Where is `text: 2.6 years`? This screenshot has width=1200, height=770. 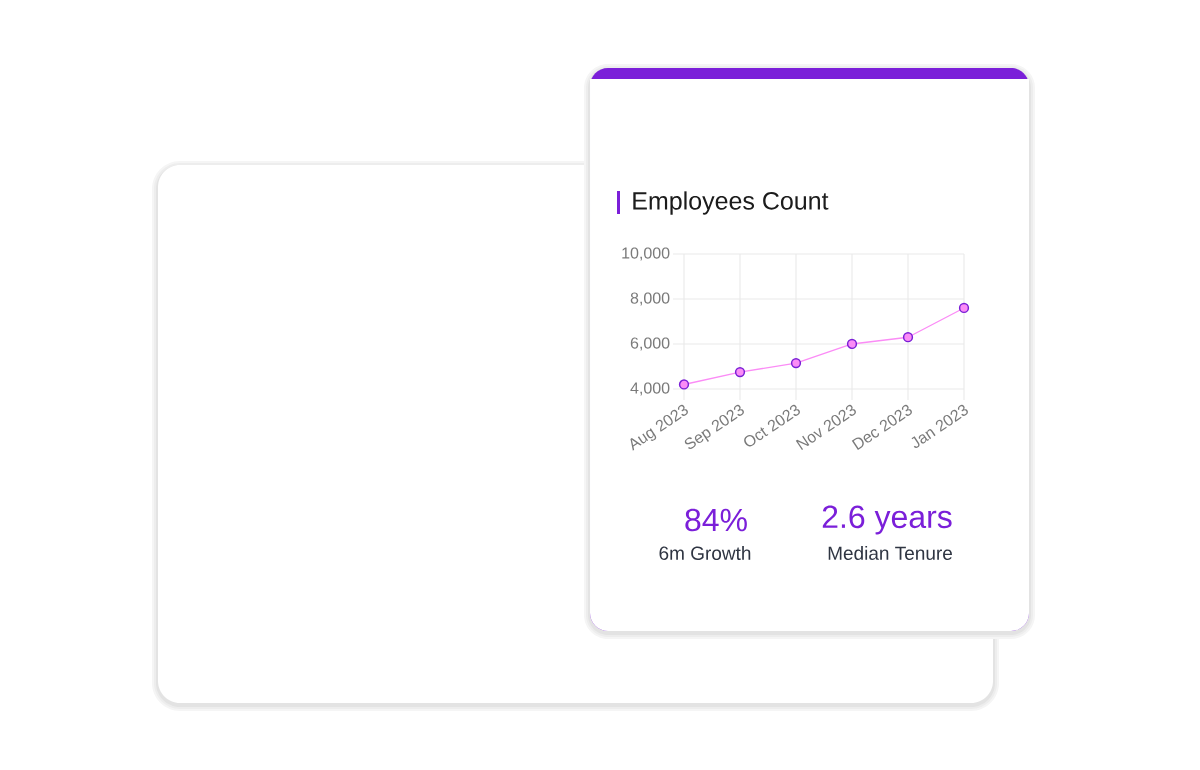
text: 2.6 years is located at coordinates (887, 520).